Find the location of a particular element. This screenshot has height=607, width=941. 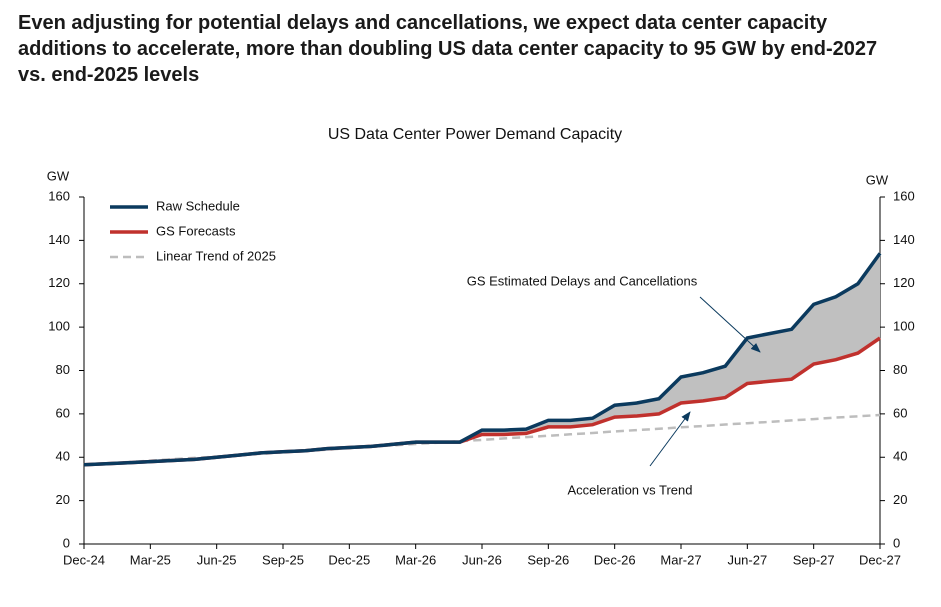

x-tick-label: Sep-27 is located at coordinates (814, 559).